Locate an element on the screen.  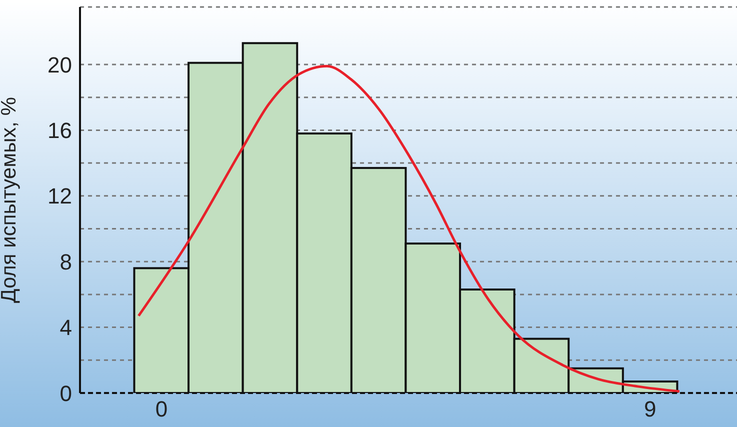
y-axis-title: Доля испытуемых, % is located at coordinates (10, 200).